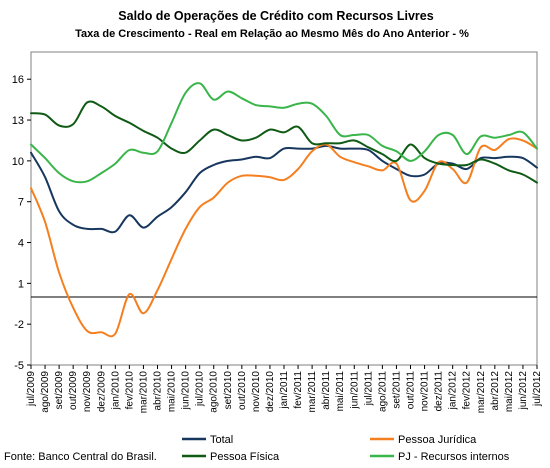 This screenshot has height=468, width=550. I want to click on y-tick-label: -5, so click(19, 366).